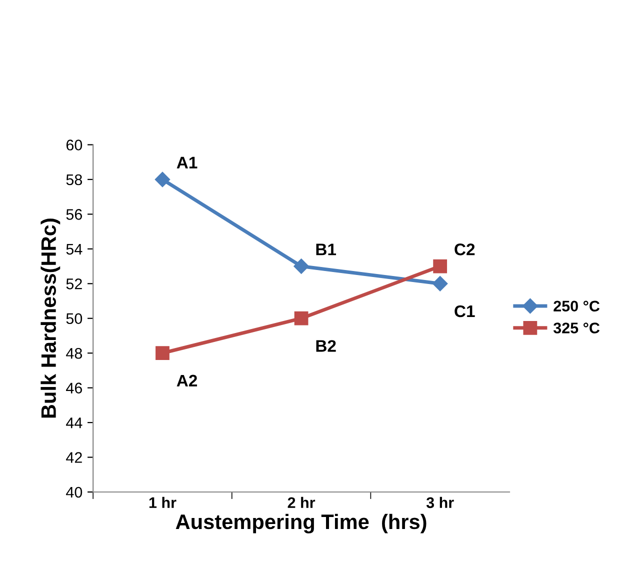 This screenshot has height=561, width=629. I want to click on y-tick-label: 42, so click(74, 457).